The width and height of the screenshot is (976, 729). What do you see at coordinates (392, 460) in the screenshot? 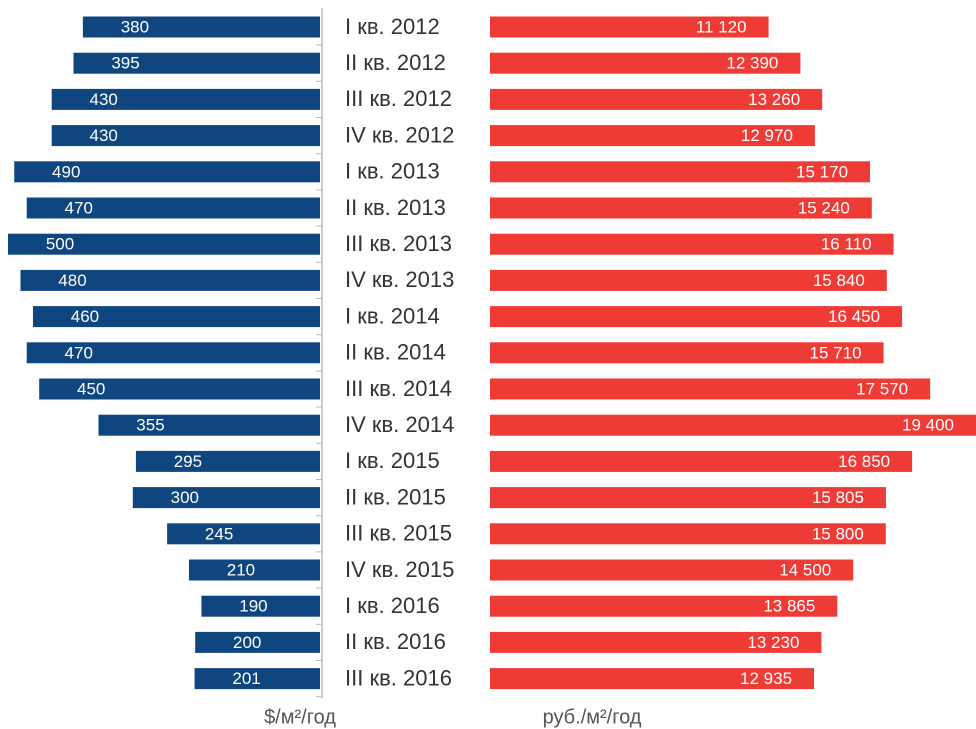
I see `category-label: I кв. 2015` at bounding box center [392, 460].